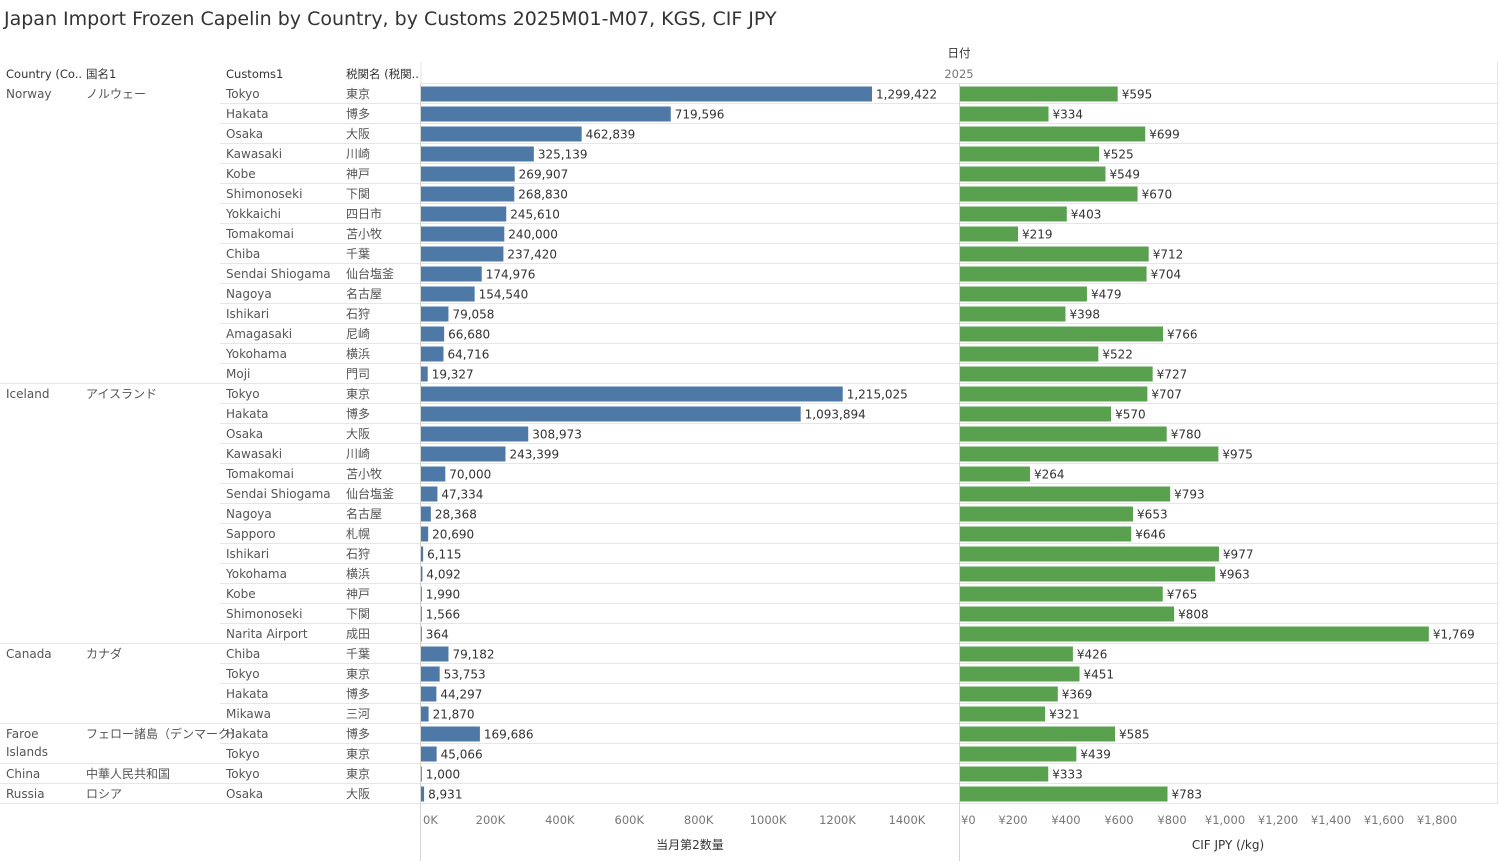 The height and width of the screenshot is (861, 1500). Describe the element at coordinates (1064, 715) in the screenshot. I see `price-value-label: ¥321` at that location.